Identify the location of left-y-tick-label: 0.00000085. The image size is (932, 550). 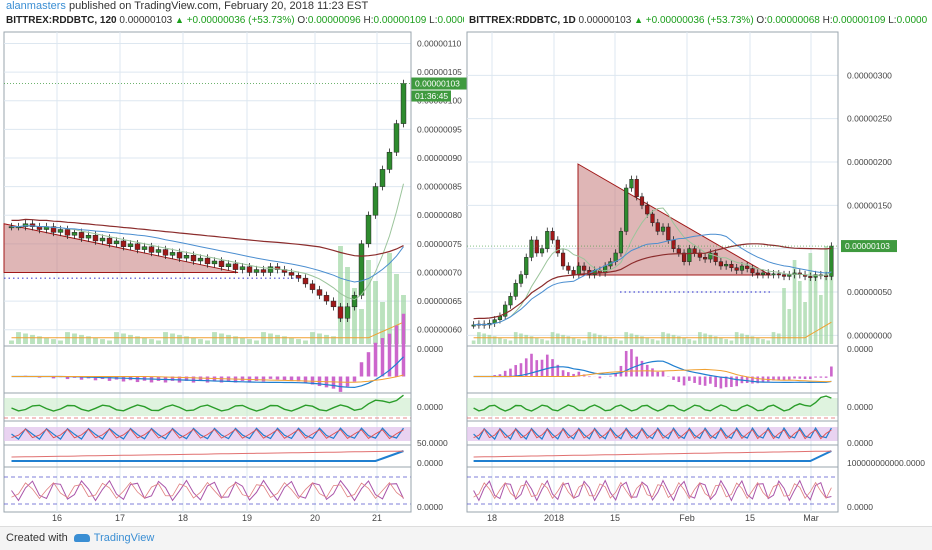
(439, 187).